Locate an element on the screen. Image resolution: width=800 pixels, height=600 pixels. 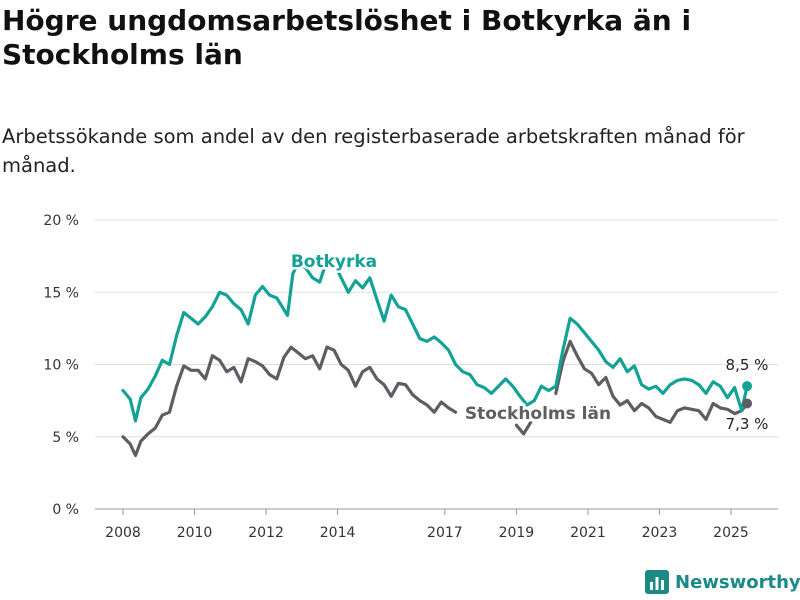
newsworthy-logo: Newsworthy is located at coordinates (722, 582).